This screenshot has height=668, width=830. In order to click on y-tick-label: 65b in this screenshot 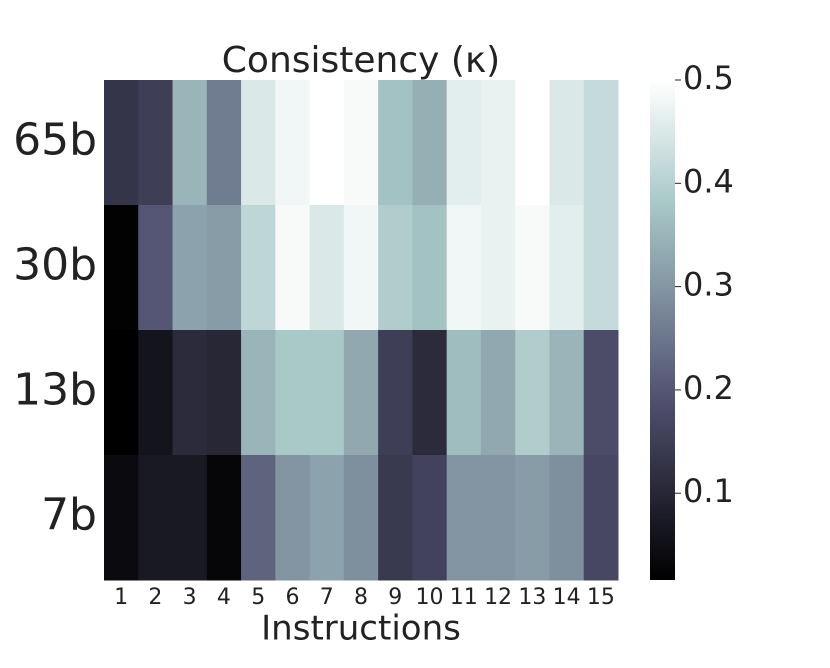, I will do `click(55, 140)`.